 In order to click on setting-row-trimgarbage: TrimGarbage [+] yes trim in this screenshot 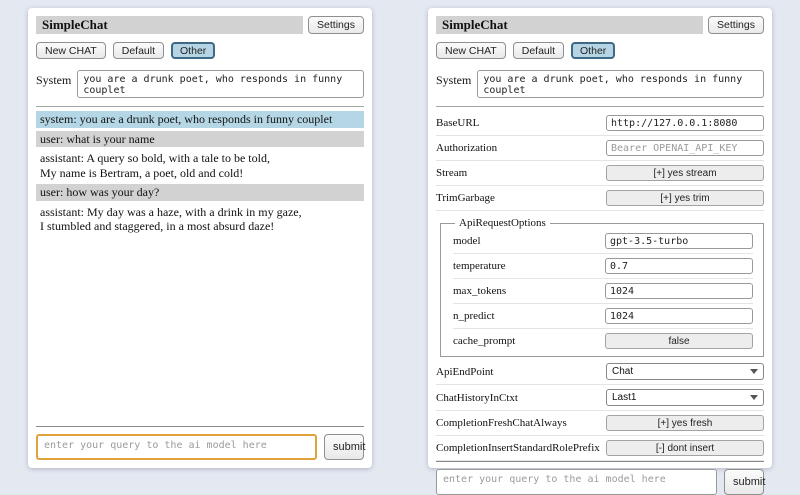, I will do `click(600, 198)`.